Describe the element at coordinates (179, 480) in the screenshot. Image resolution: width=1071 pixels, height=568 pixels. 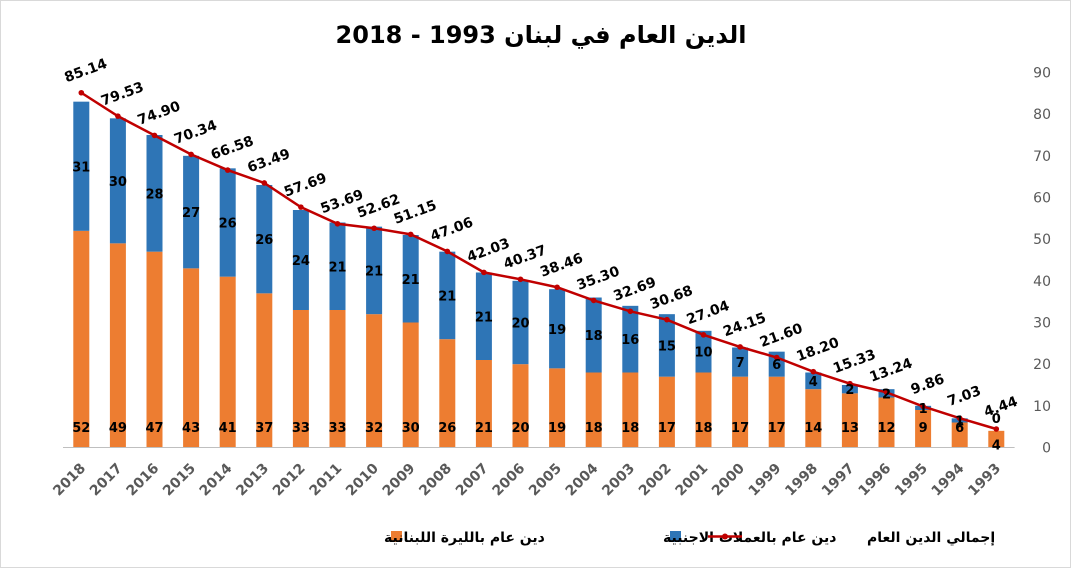
I see `x-tick-label: 2015` at that location.